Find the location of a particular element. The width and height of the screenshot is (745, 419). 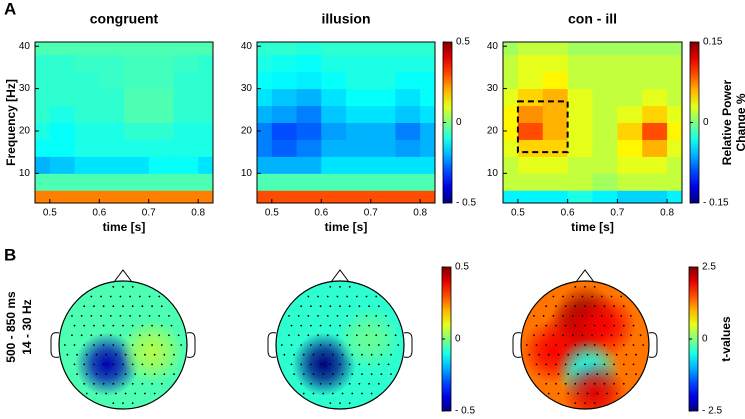

x-axis-label: time [s] is located at coordinates (346, 227).